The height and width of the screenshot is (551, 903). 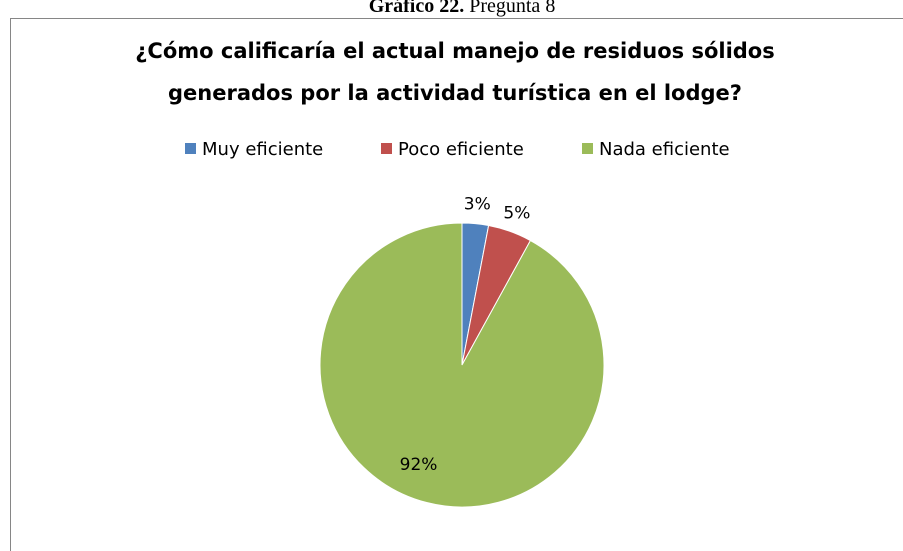 What do you see at coordinates (417, 8) in the screenshot?
I see `caption-label: Gráfico 22.` at bounding box center [417, 8].